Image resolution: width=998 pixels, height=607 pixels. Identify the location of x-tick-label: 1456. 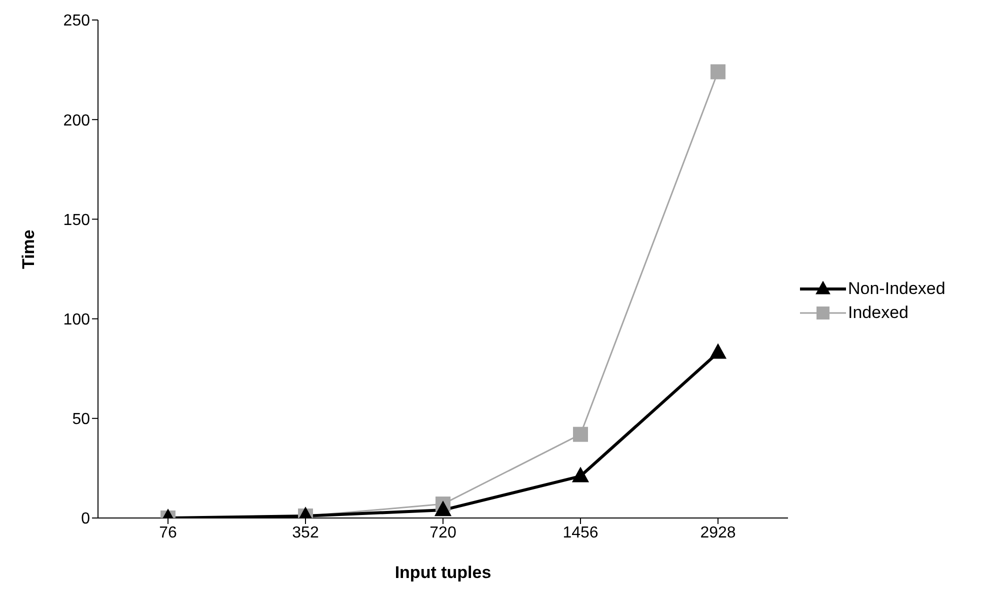
(580, 533).